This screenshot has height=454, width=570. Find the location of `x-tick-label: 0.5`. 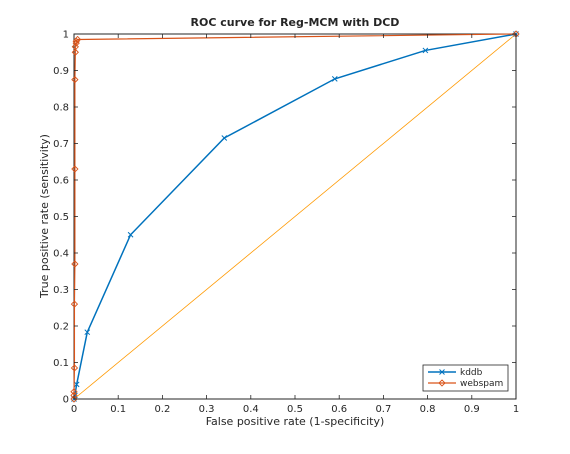

x-tick-label: 0.5 is located at coordinates (295, 409).